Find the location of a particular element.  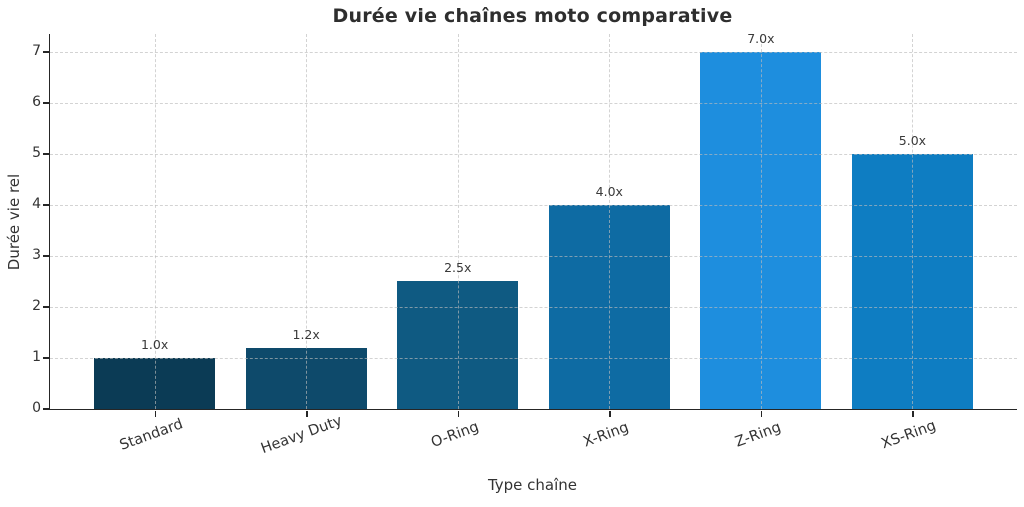

y-tick-label: 1 is located at coordinates (36, 356).